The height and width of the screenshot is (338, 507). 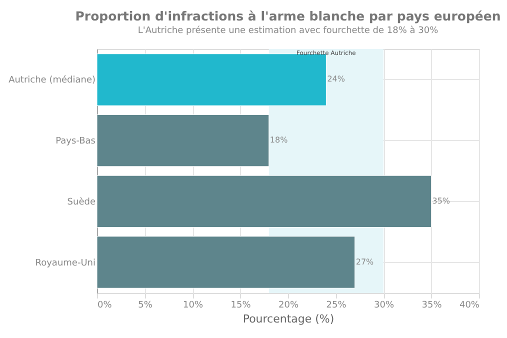 I want to click on chart-subtitle: L'Autriche présente une estimation avec fourchette de 18% à 30%, so click(x=288, y=30).